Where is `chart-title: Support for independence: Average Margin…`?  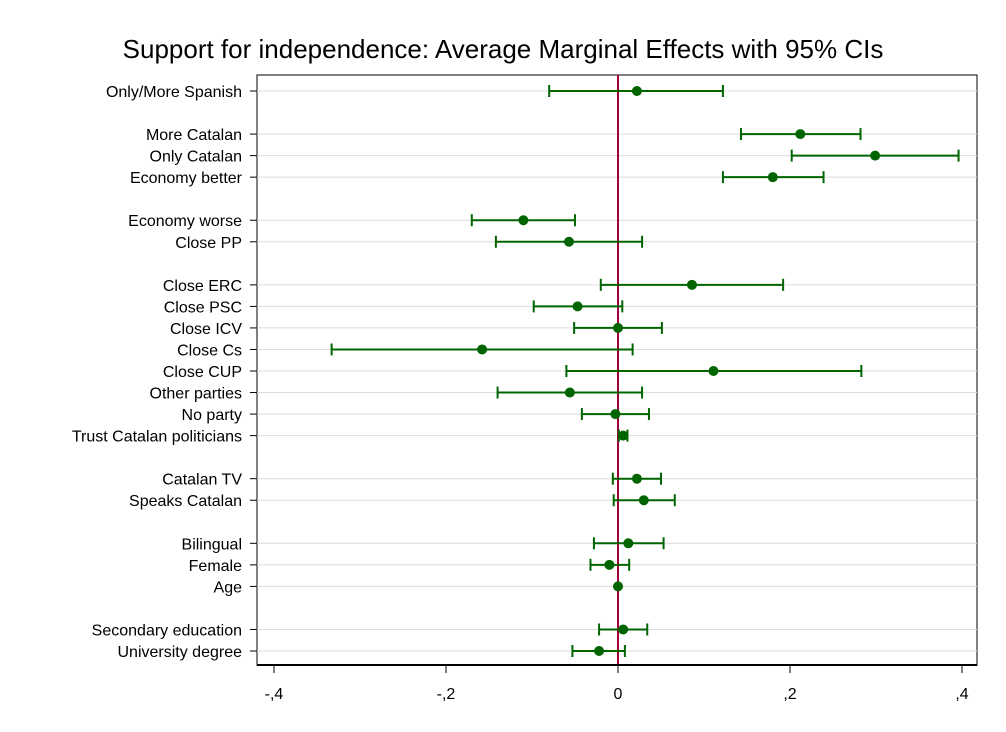
chart-title: Support for independence: Average Margin… is located at coordinates (503, 49).